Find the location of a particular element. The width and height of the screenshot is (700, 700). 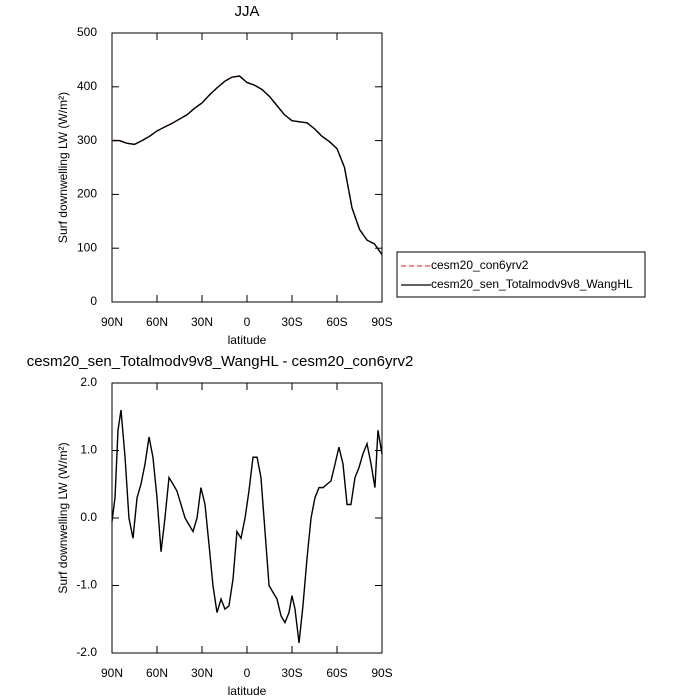

y-tick-label: 200 is located at coordinates (87, 194).